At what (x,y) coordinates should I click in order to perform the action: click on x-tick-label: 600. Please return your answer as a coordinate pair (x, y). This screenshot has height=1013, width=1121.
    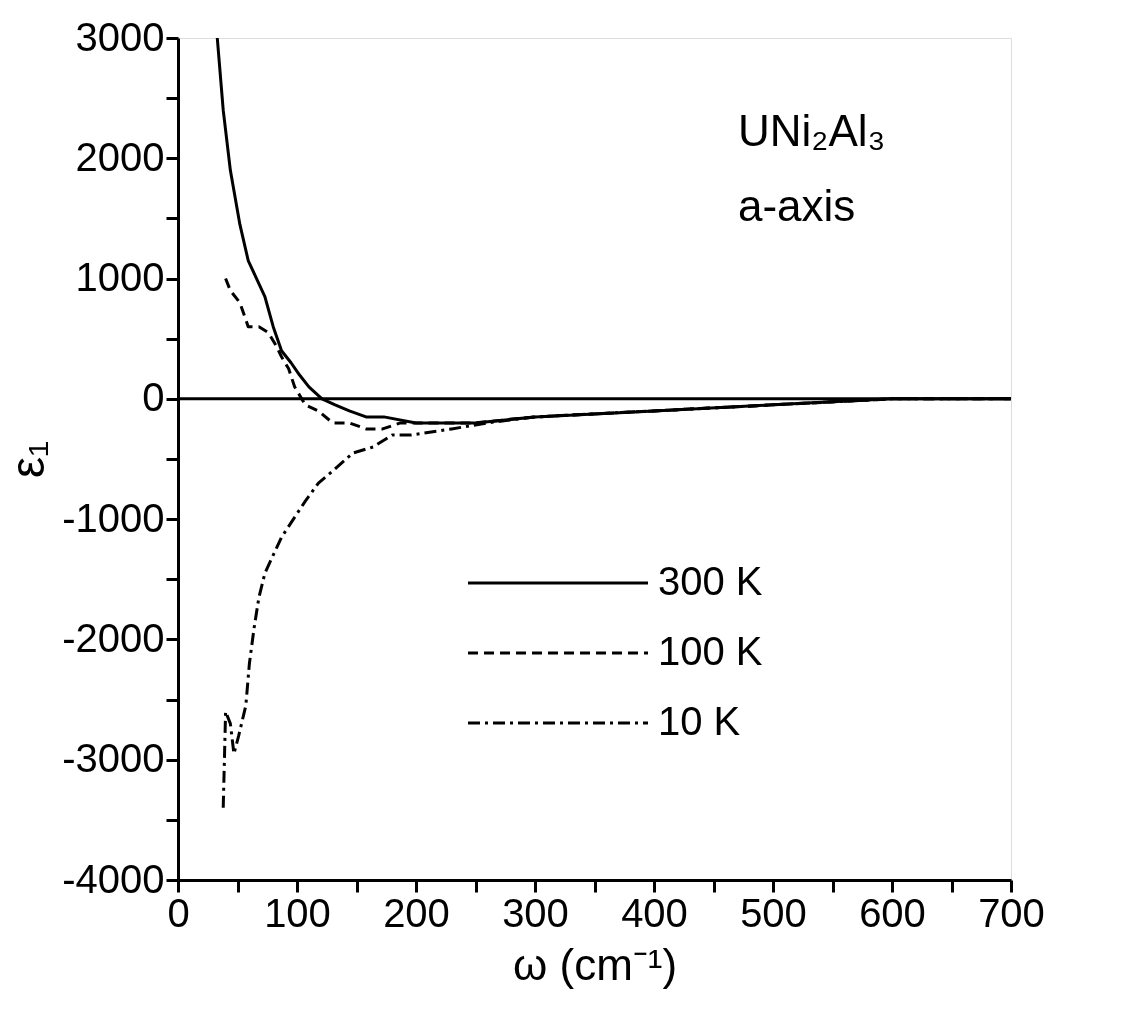
    Looking at the image, I should click on (892, 912).